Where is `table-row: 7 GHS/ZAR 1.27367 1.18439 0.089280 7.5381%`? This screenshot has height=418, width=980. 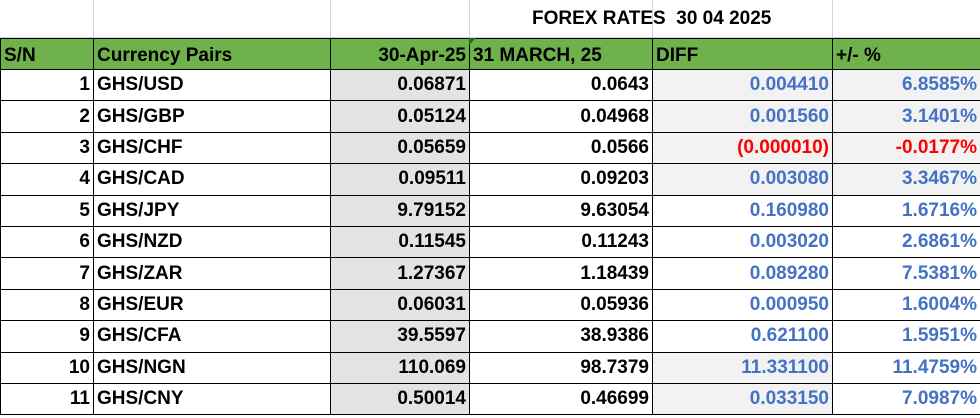
table-row: 7 GHS/ZAR 1.27367 1.18439 0.089280 7.5381% is located at coordinates (490, 273).